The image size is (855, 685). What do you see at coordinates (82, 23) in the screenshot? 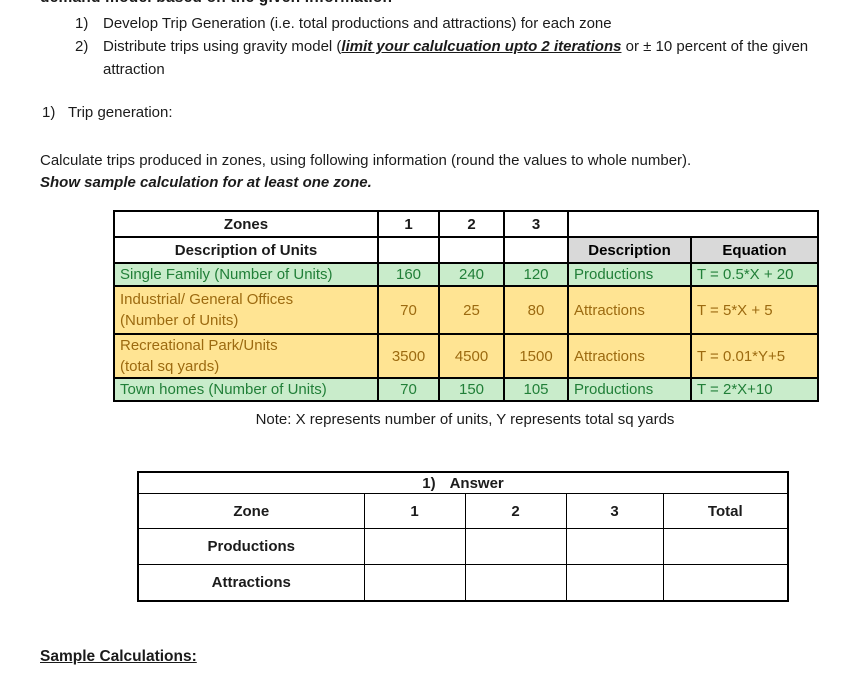
I see `task-number: 1)` at bounding box center [82, 23].